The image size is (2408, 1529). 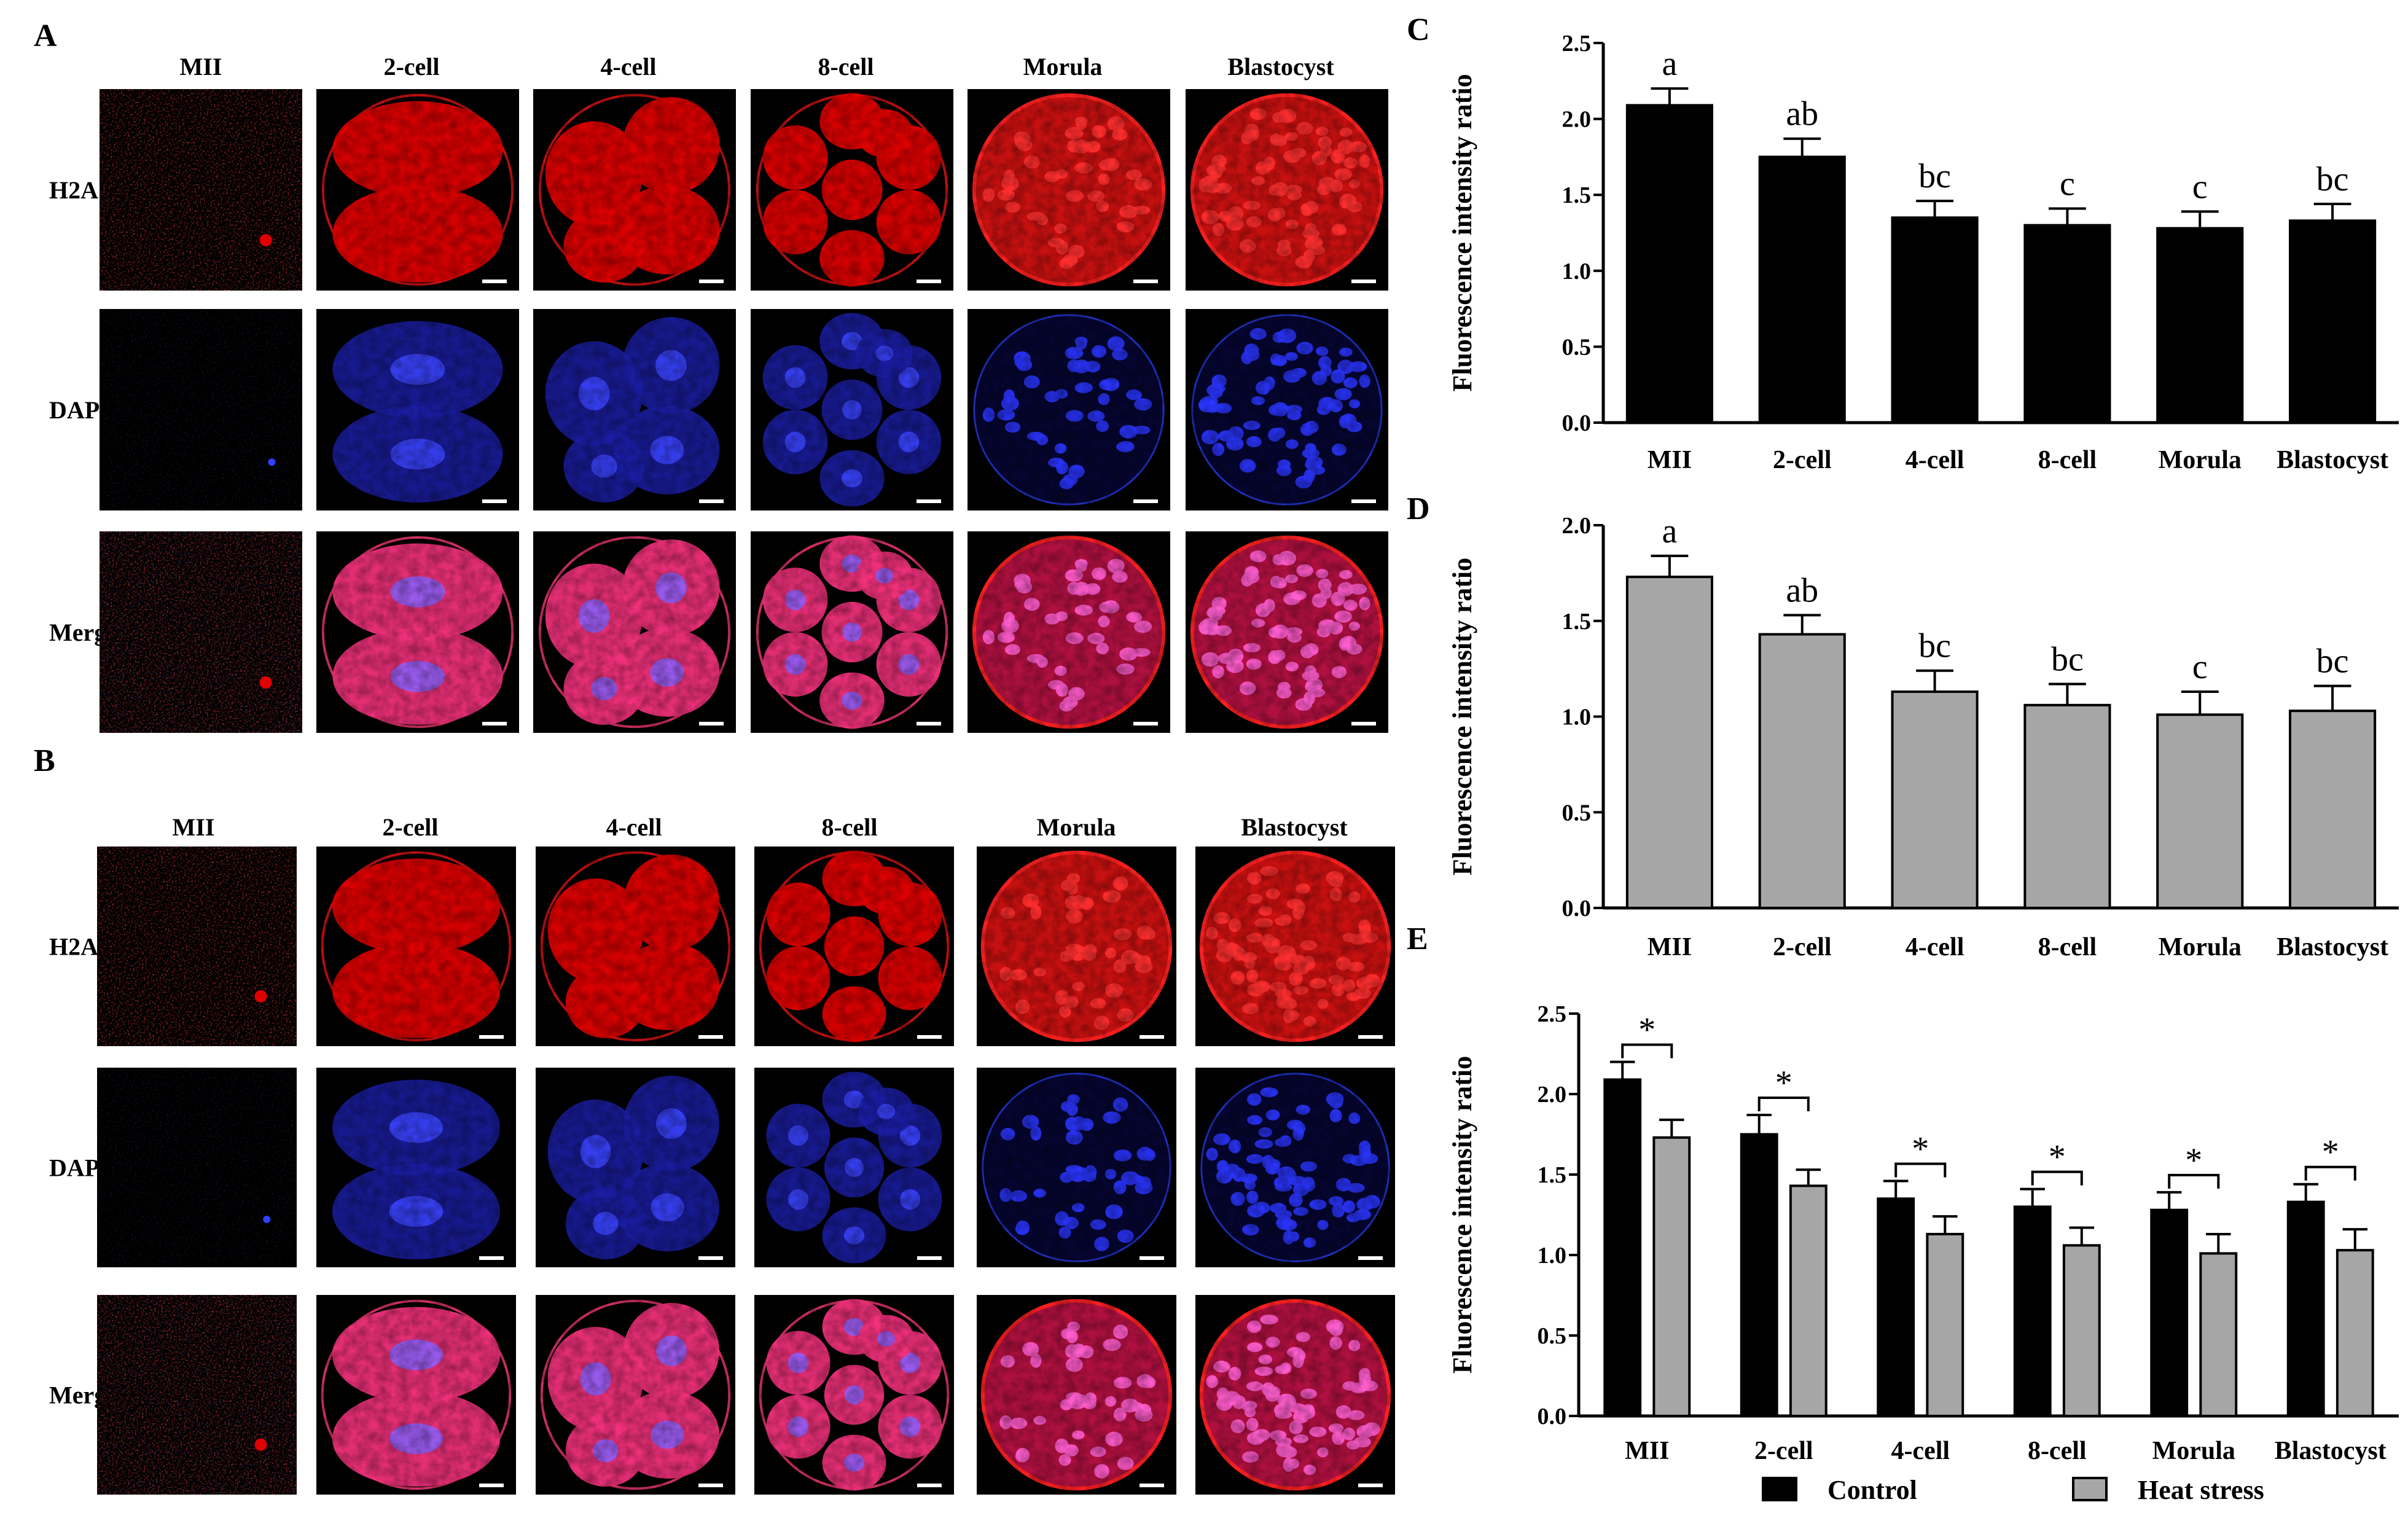 What do you see at coordinates (2033, 1311) in the screenshot?
I see `bar-control-8-cell` at bounding box center [2033, 1311].